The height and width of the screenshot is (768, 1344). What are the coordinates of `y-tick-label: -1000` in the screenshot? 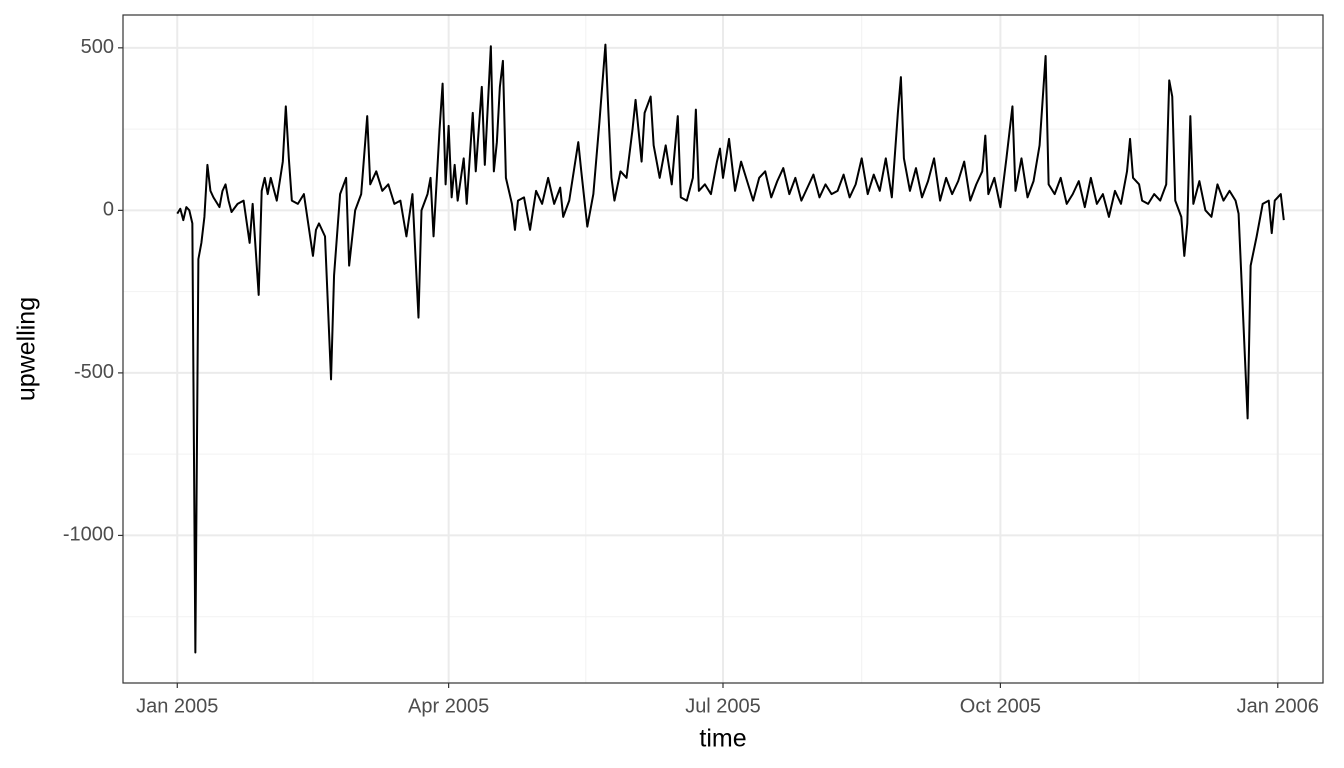 It's located at (88, 535).